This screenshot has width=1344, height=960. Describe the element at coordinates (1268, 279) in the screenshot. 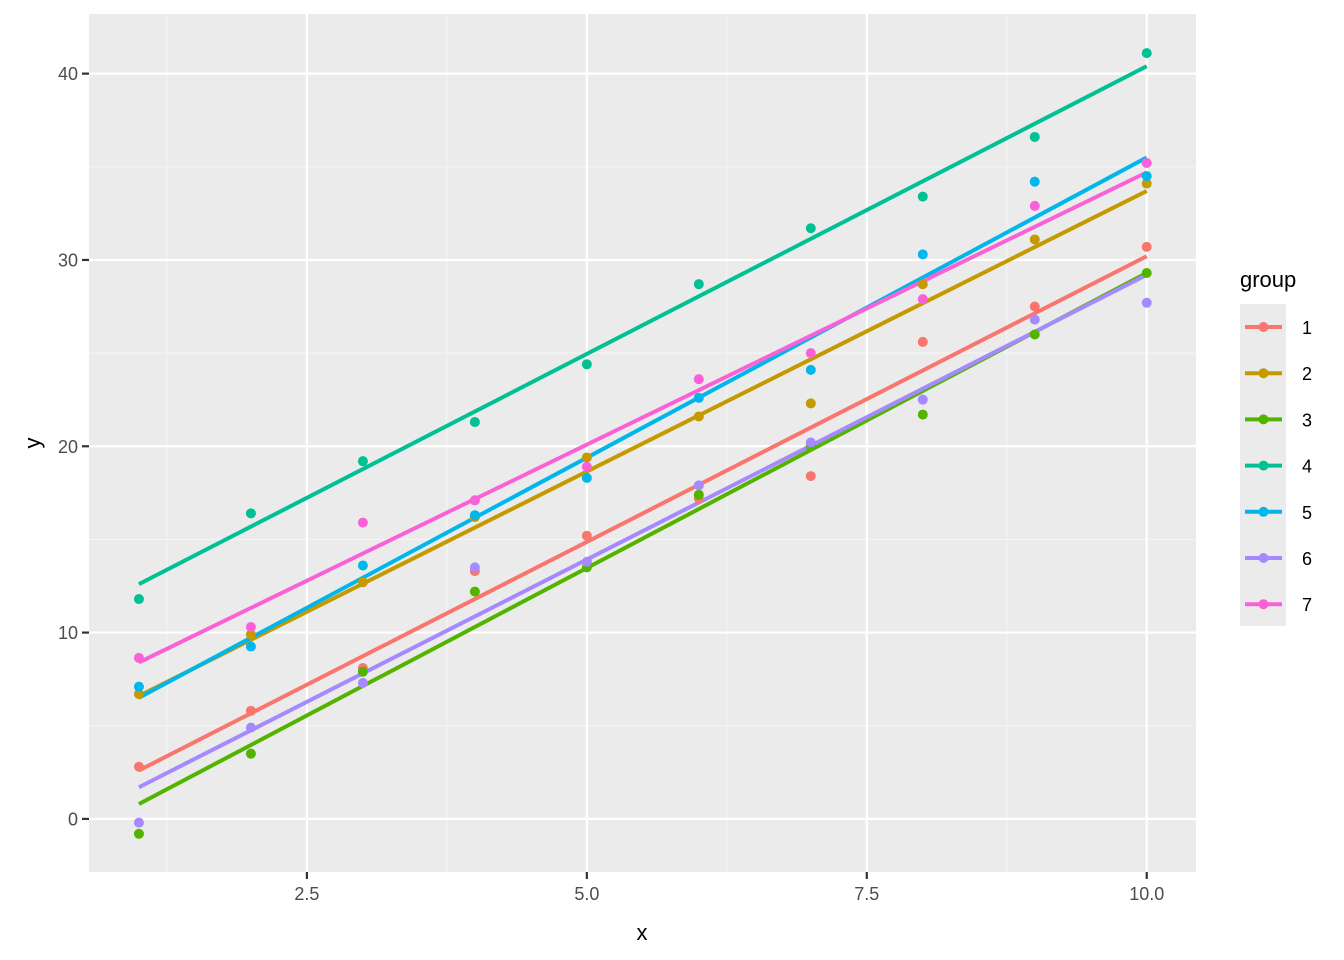

I see `legend-title: group` at that location.